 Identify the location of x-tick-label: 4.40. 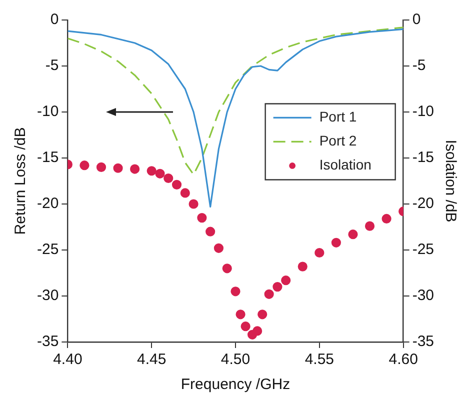
(67, 359).